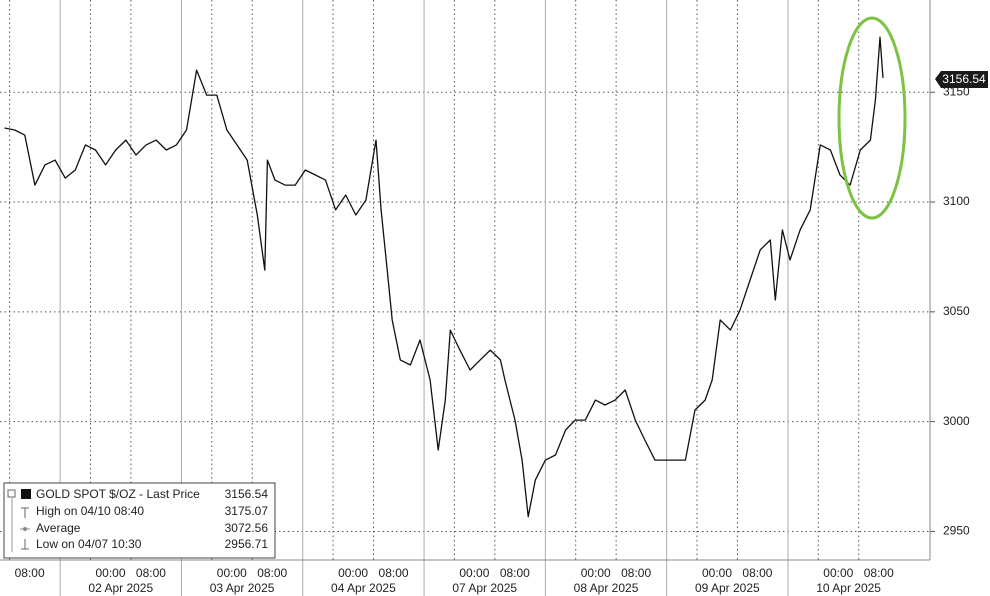 This screenshot has height=596, width=990. I want to click on x-date-label: 09 Apr 2025, so click(727, 588).